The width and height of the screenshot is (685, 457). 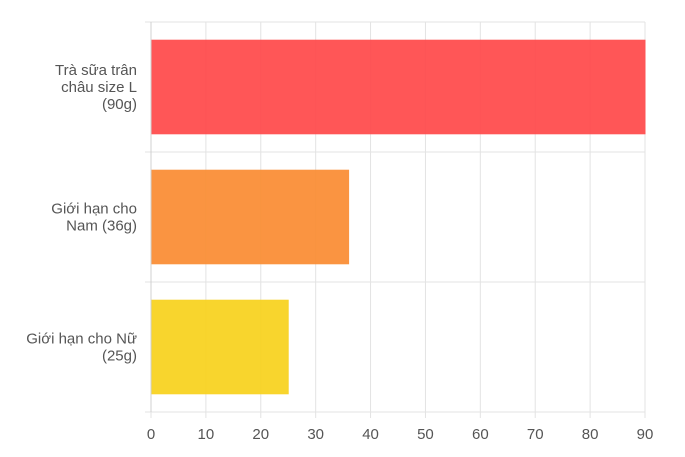 I want to click on x-tick-label-50: 50, so click(x=425, y=434).